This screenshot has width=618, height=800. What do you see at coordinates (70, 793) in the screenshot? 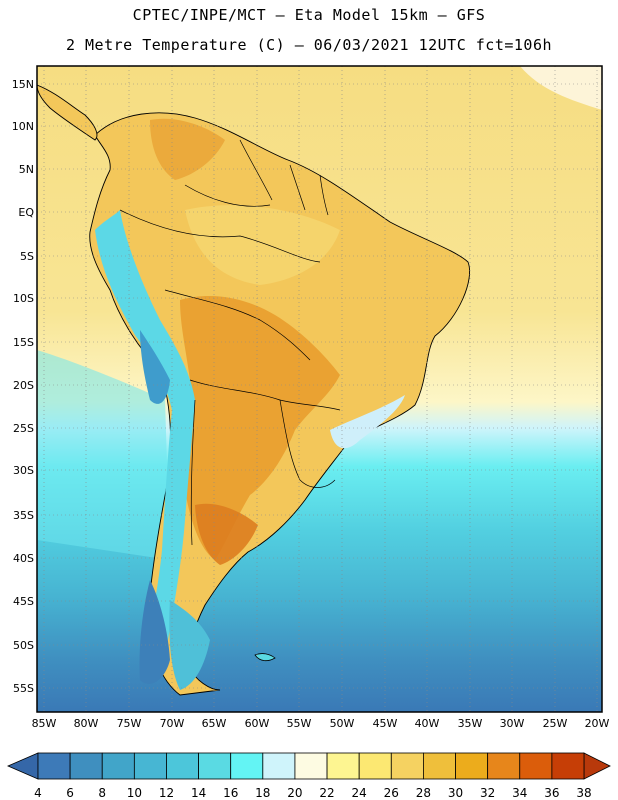
I see `colorbar-label: 6` at bounding box center [70, 793].